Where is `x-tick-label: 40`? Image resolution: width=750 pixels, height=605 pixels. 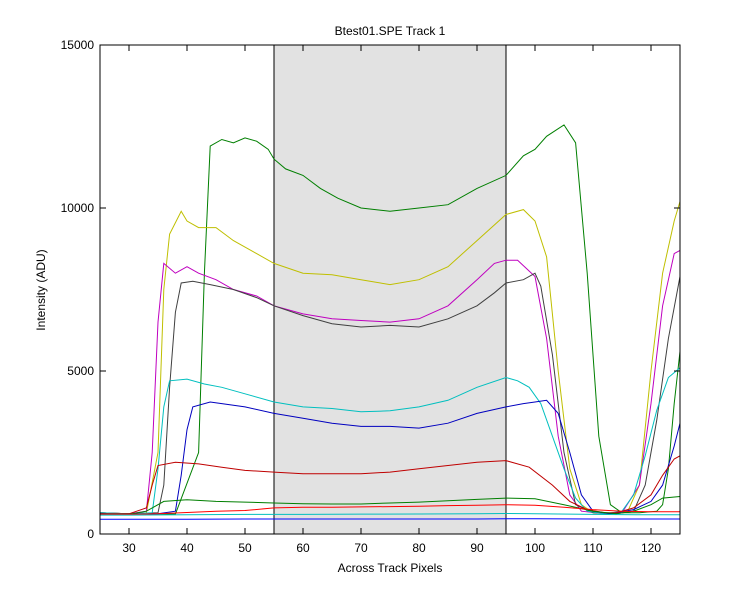 x-tick-label: 40 is located at coordinates (187, 548).